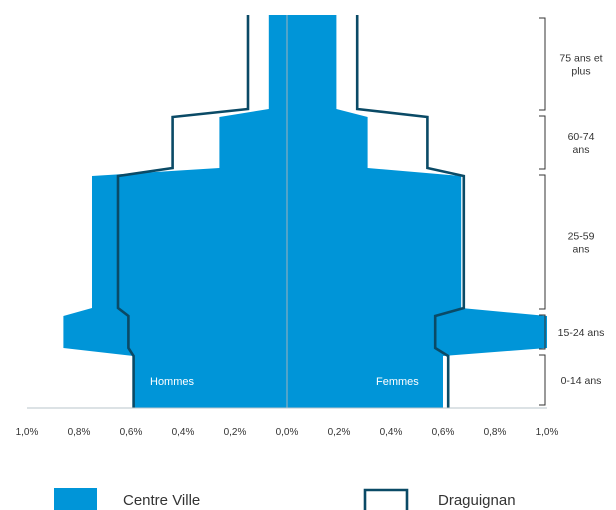 This screenshot has width=616, height=510. I want to click on age-group-label: 25-59 ans, so click(581, 243).